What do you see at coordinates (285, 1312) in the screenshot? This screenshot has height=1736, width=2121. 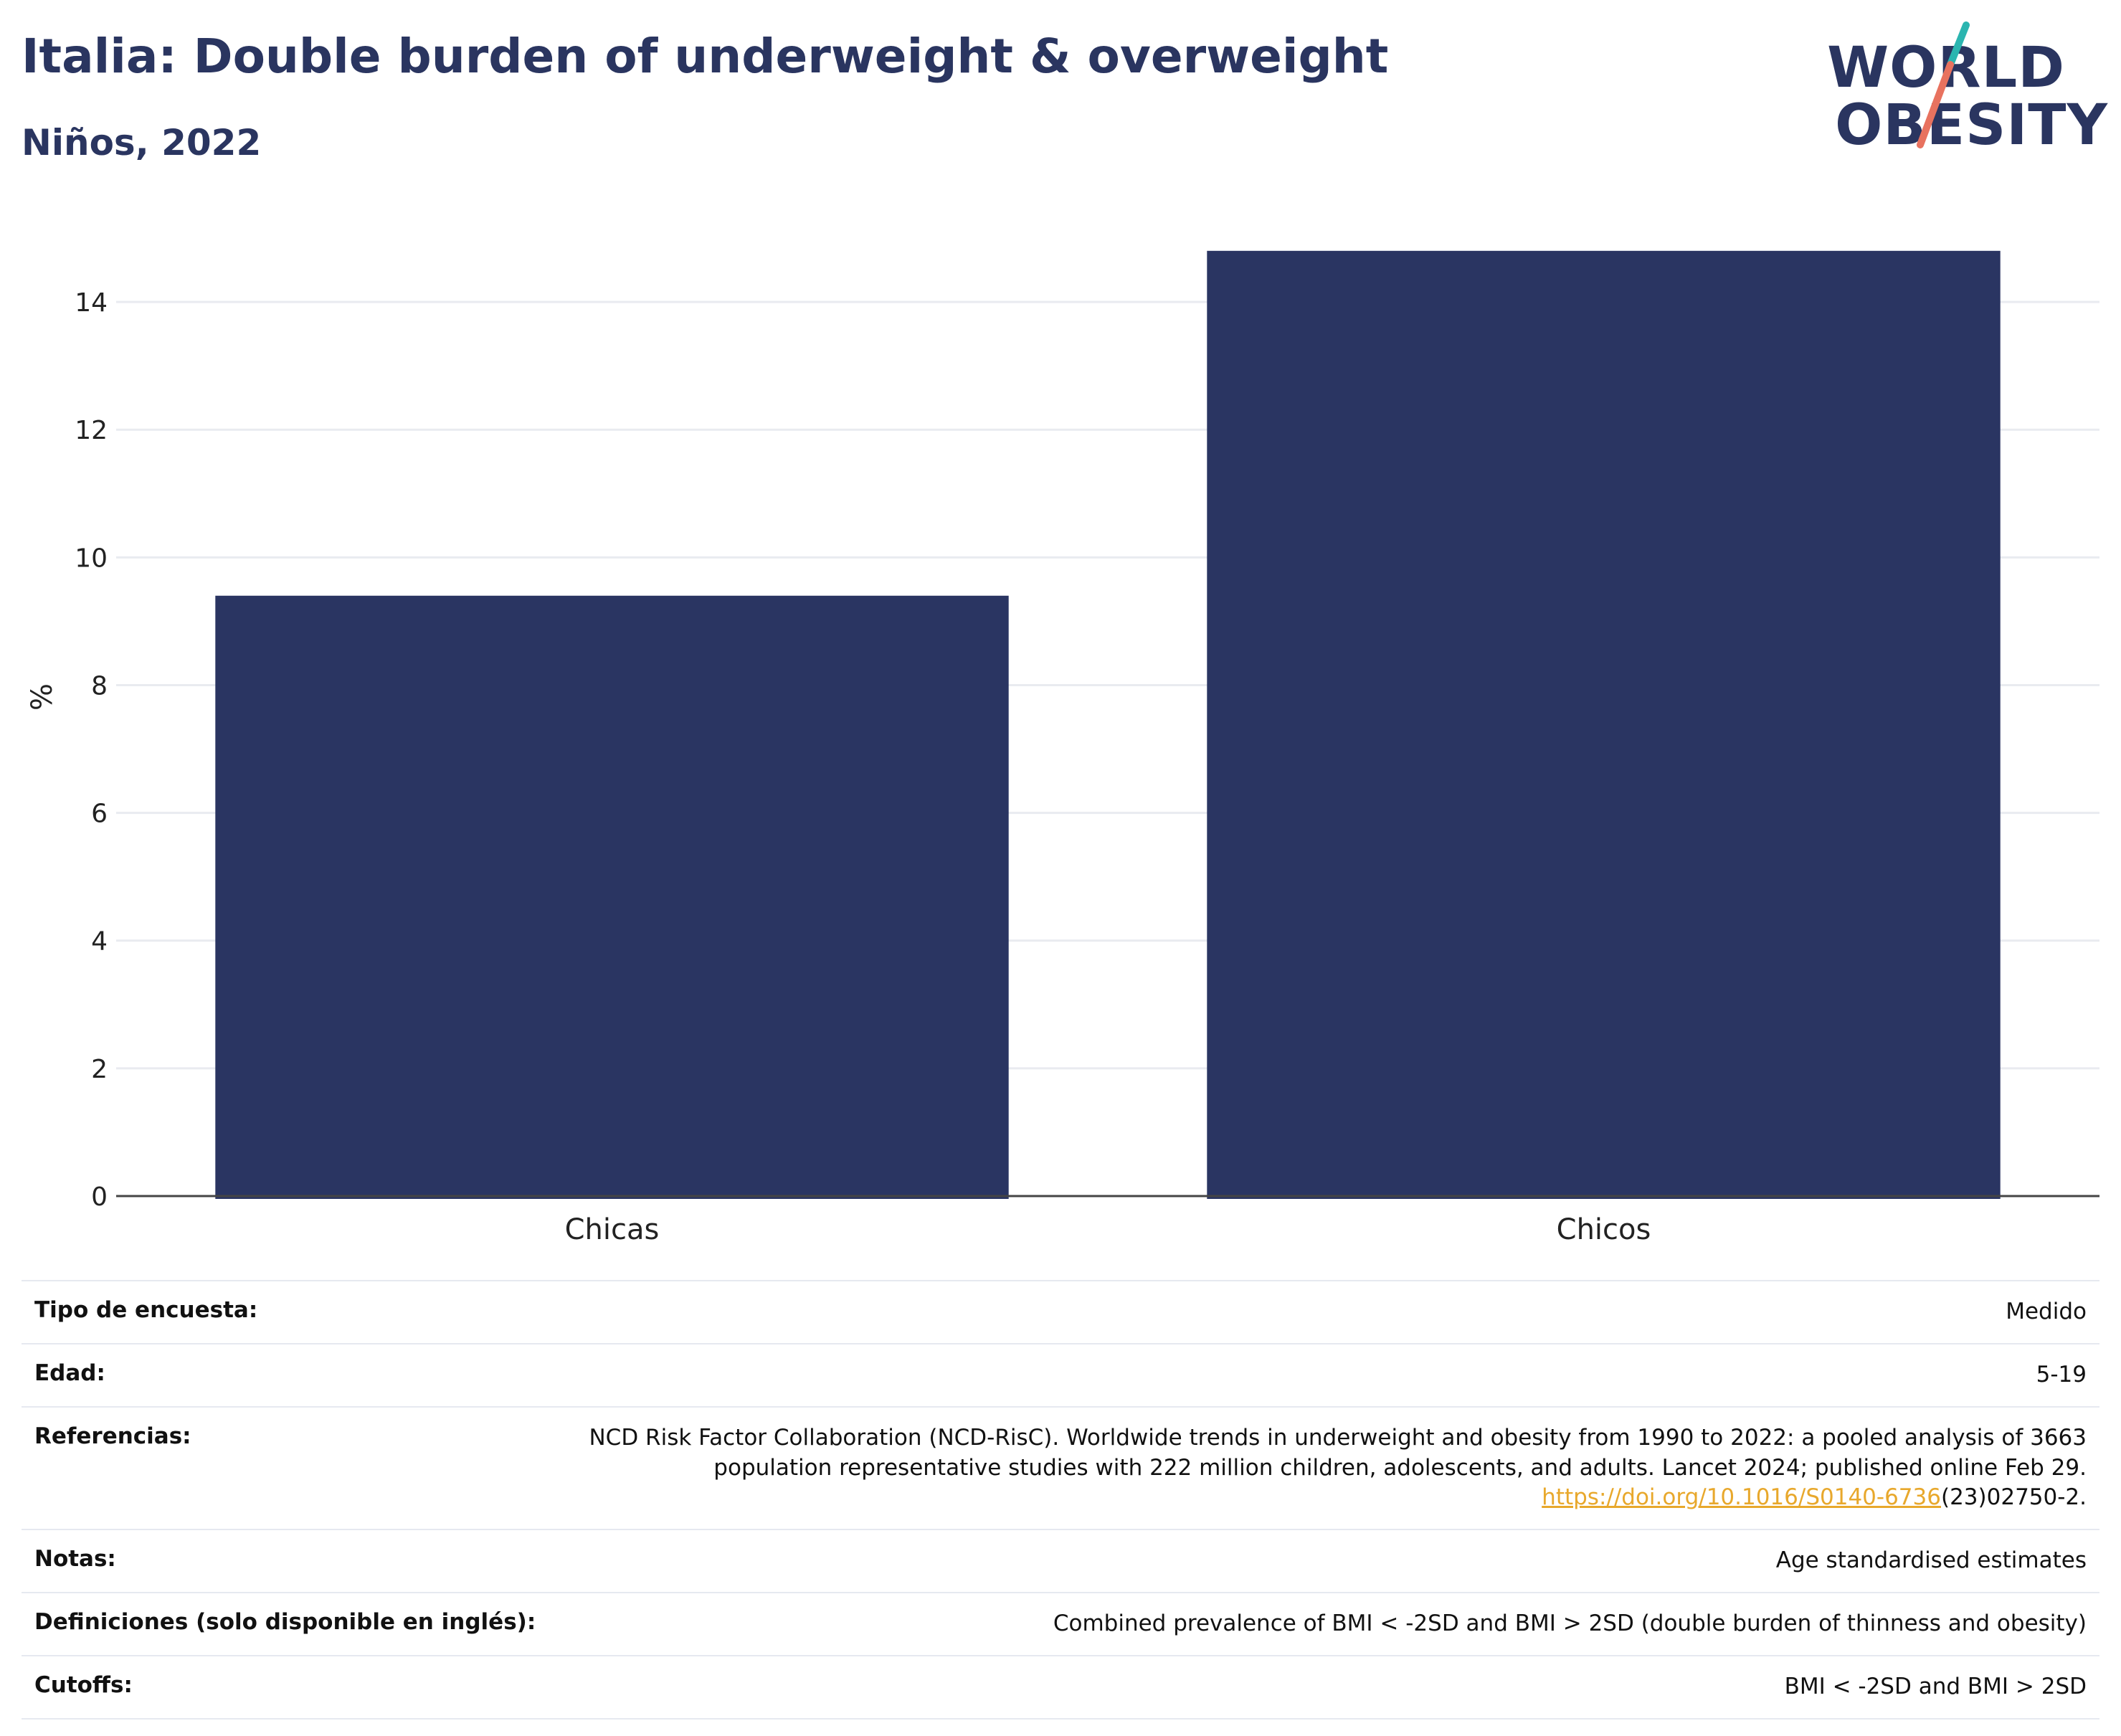 I see `info-label: Tipo de encuesta:` at bounding box center [285, 1312].